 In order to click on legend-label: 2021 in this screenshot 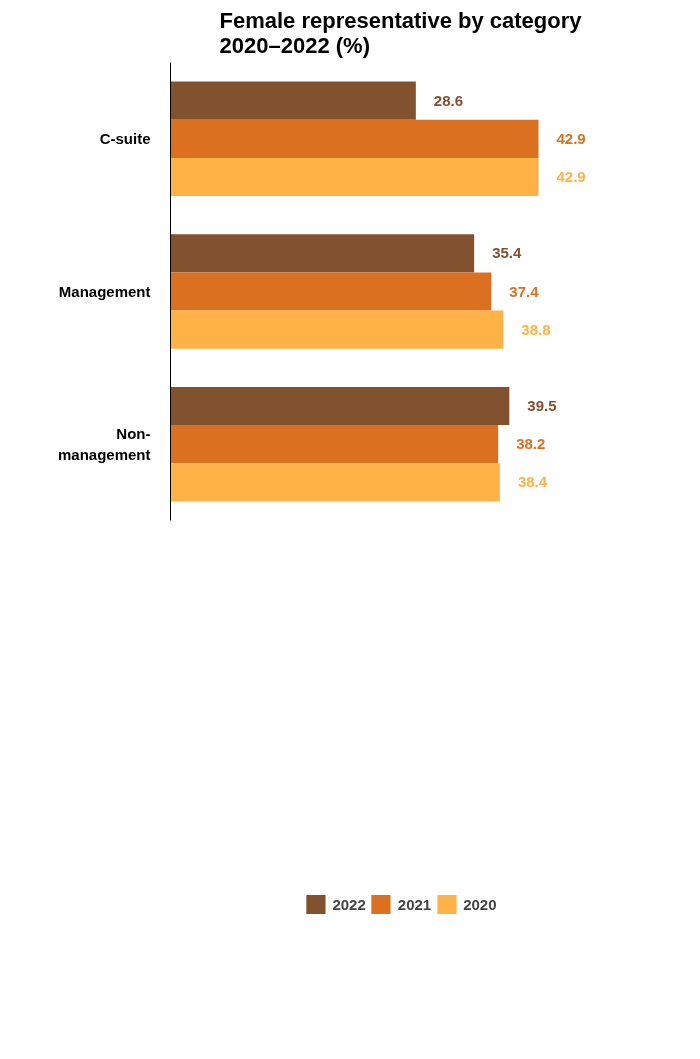, I will do `click(414, 904)`.